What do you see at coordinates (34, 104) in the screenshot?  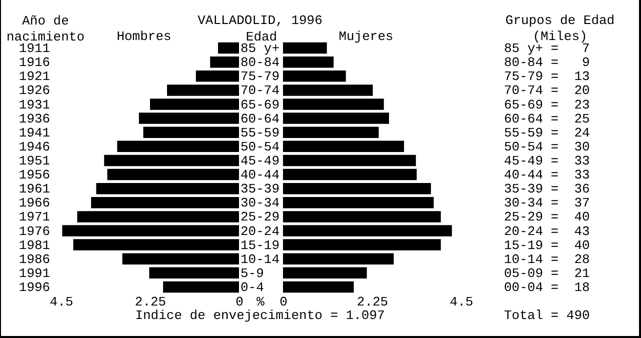 I see `y-tick-label: 1931` at bounding box center [34, 104].